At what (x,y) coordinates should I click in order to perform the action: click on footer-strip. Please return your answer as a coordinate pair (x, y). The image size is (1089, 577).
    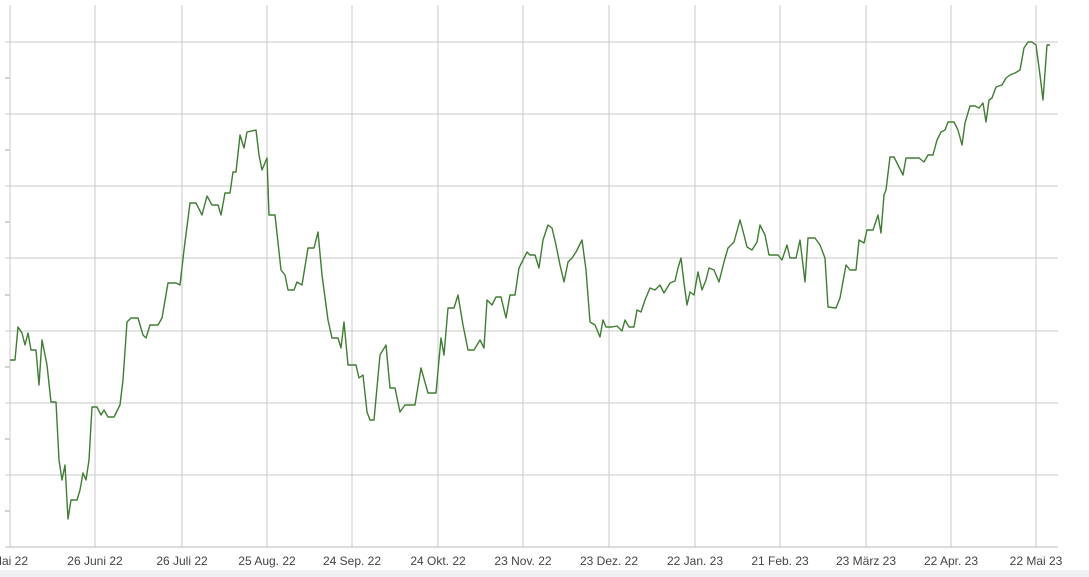
    Looking at the image, I should click on (544, 573).